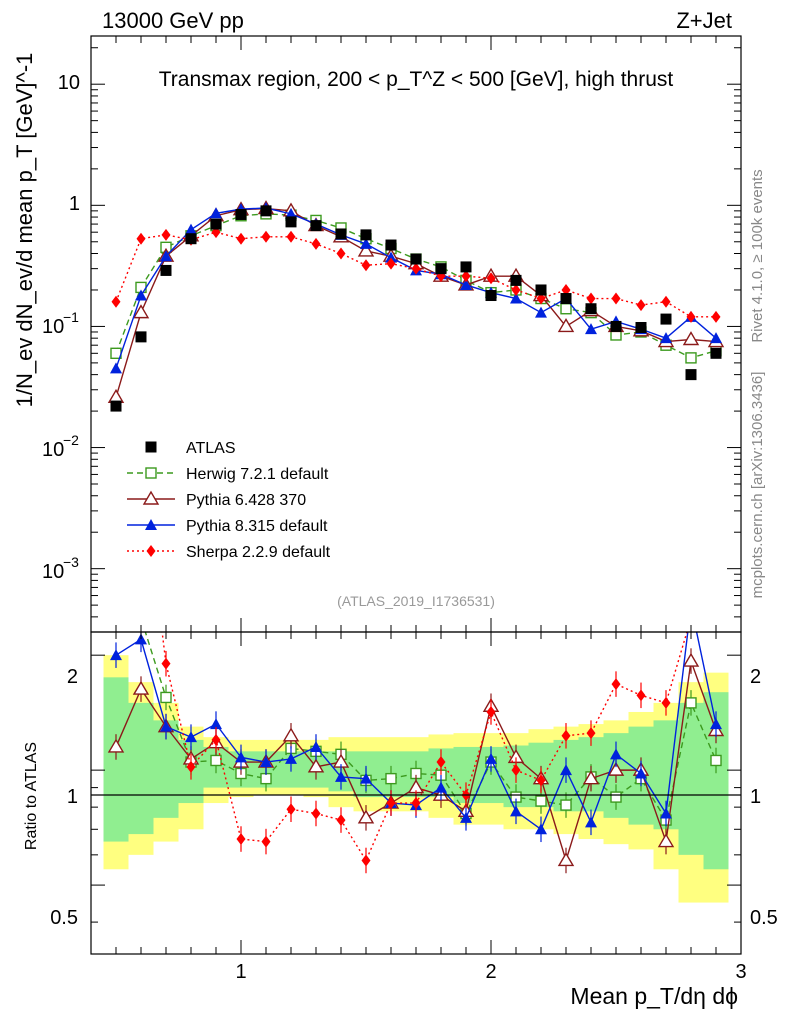 This screenshot has height=1024, width=786. I want to click on legend-label-pythia8: Pythia 8.315 default, so click(257, 526).